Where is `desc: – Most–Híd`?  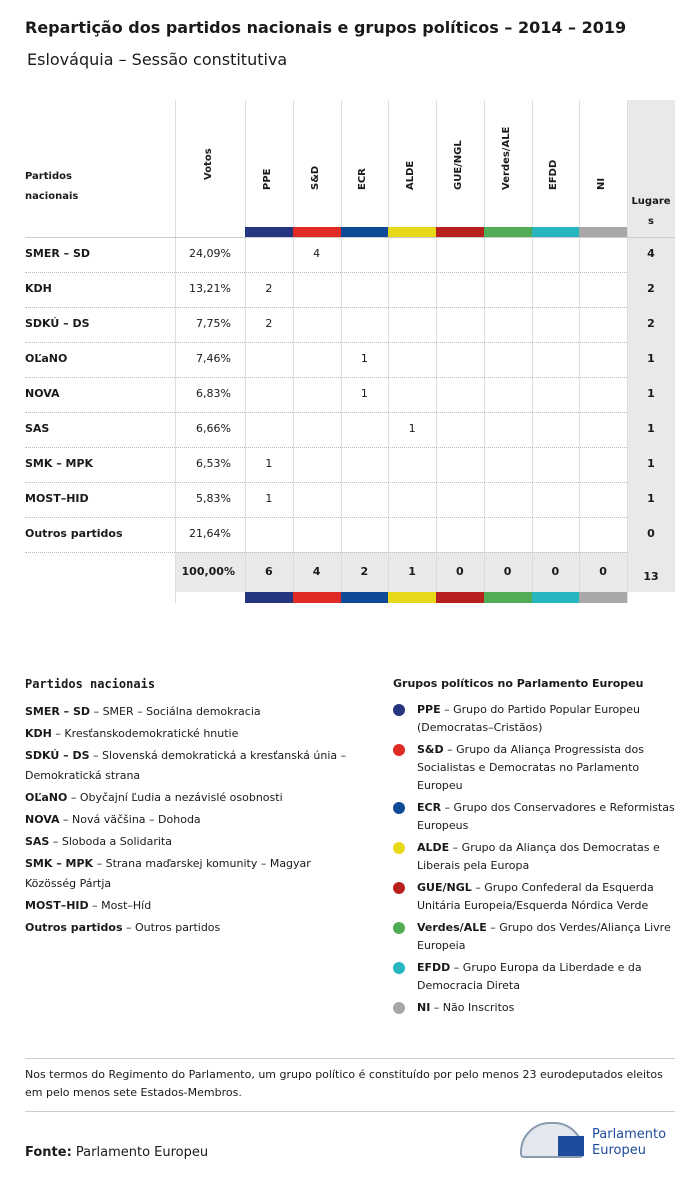
desc: – Most–Híd is located at coordinates (120, 905).